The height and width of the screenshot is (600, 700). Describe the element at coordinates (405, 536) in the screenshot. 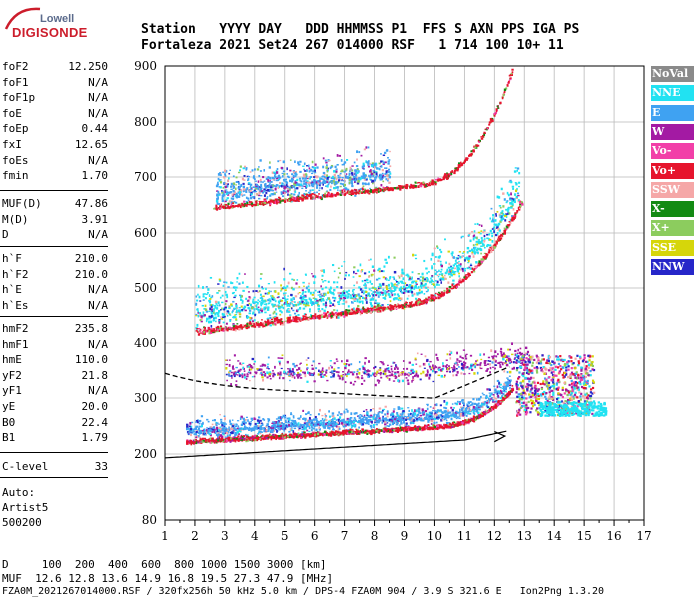

I see `x-tick-label: 9` at that location.